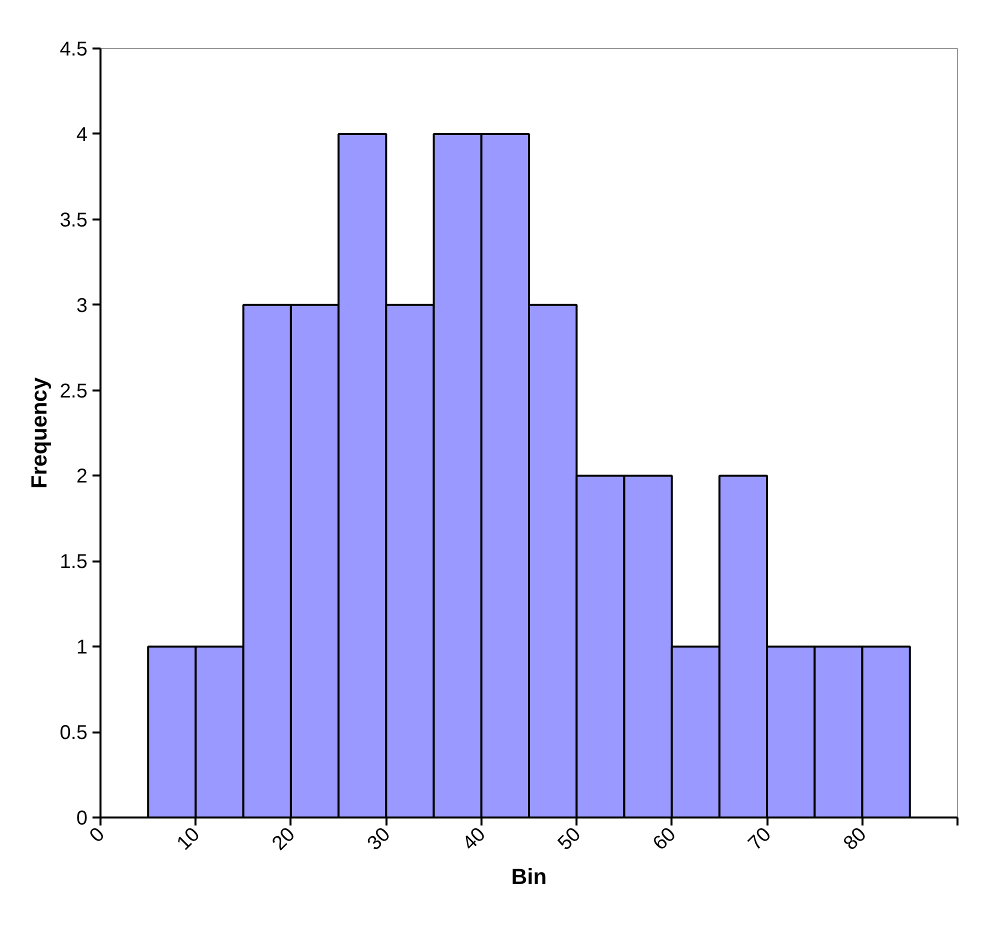 The height and width of the screenshot is (937, 981). Describe the element at coordinates (74, 562) in the screenshot. I see `y-tick-label: 1.5` at that location.